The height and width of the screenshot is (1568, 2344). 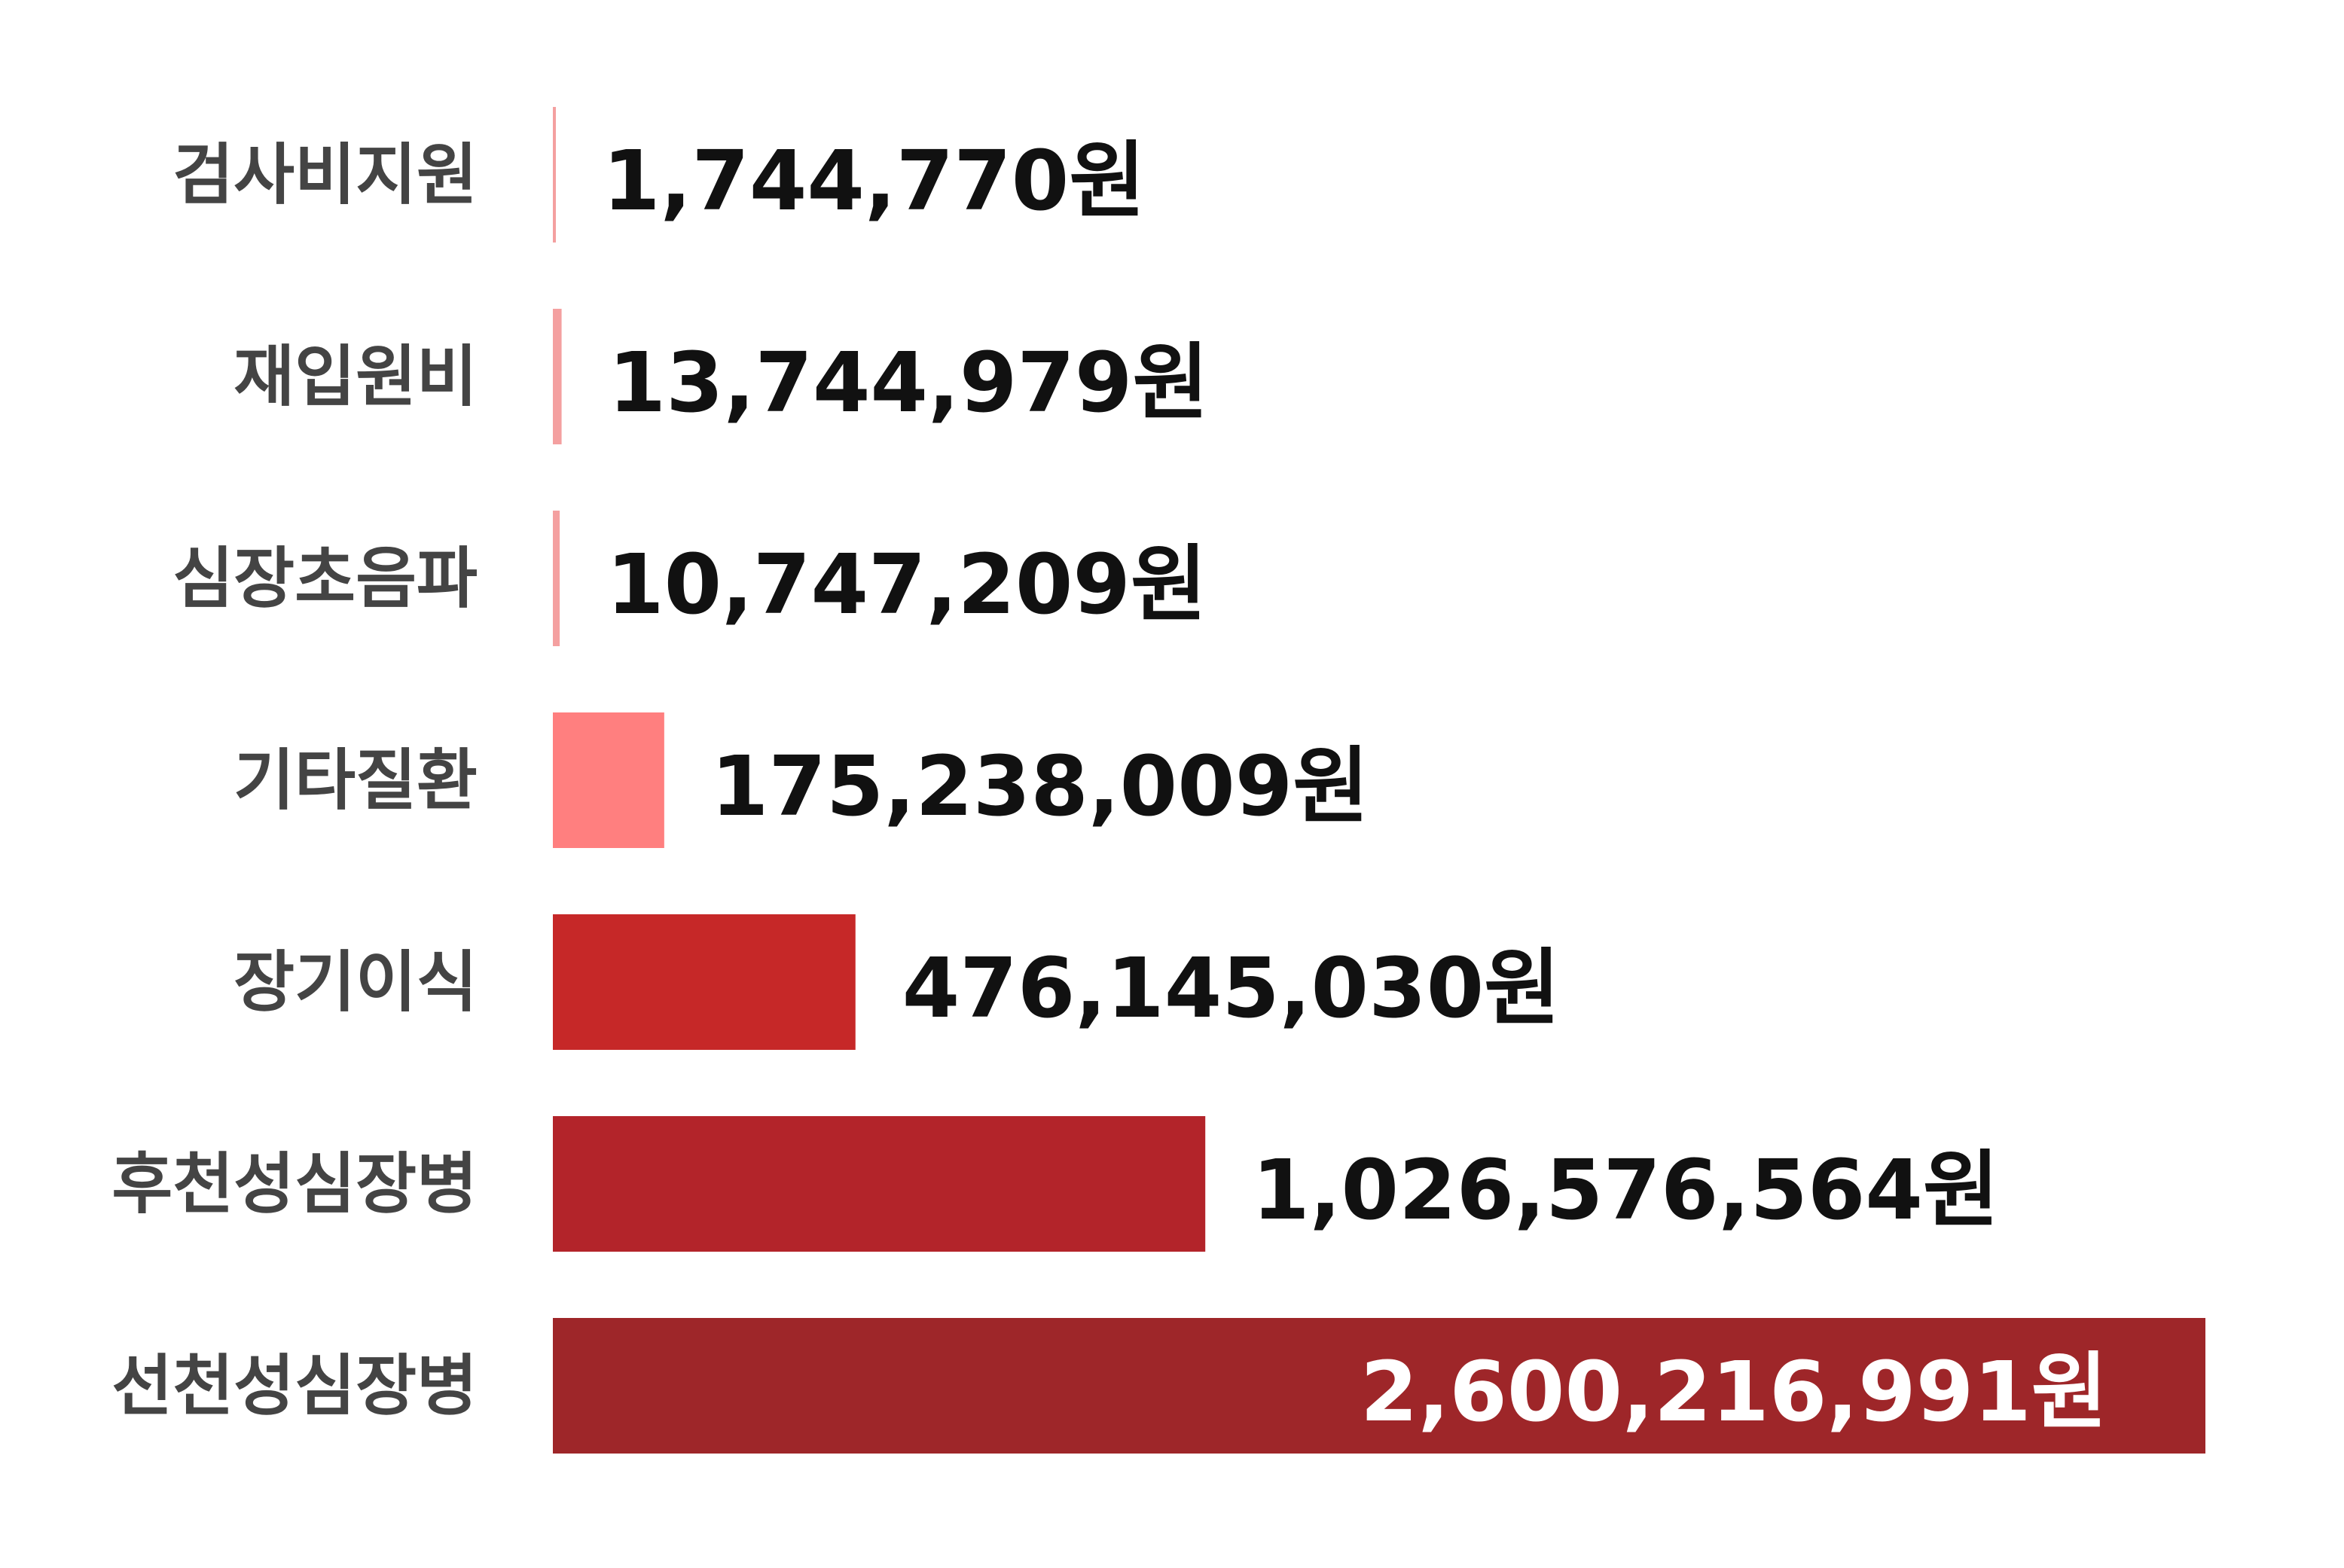 What do you see at coordinates (906, 585) in the screenshot?
I see `value-label: 10,747,209원` at bounding box center [906, 585].